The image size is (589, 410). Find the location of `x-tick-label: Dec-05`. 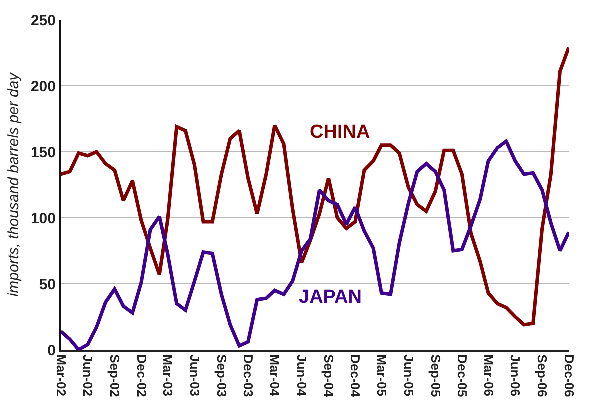

x-tick-label: Dec-05 is located at coordinates (462, 376).